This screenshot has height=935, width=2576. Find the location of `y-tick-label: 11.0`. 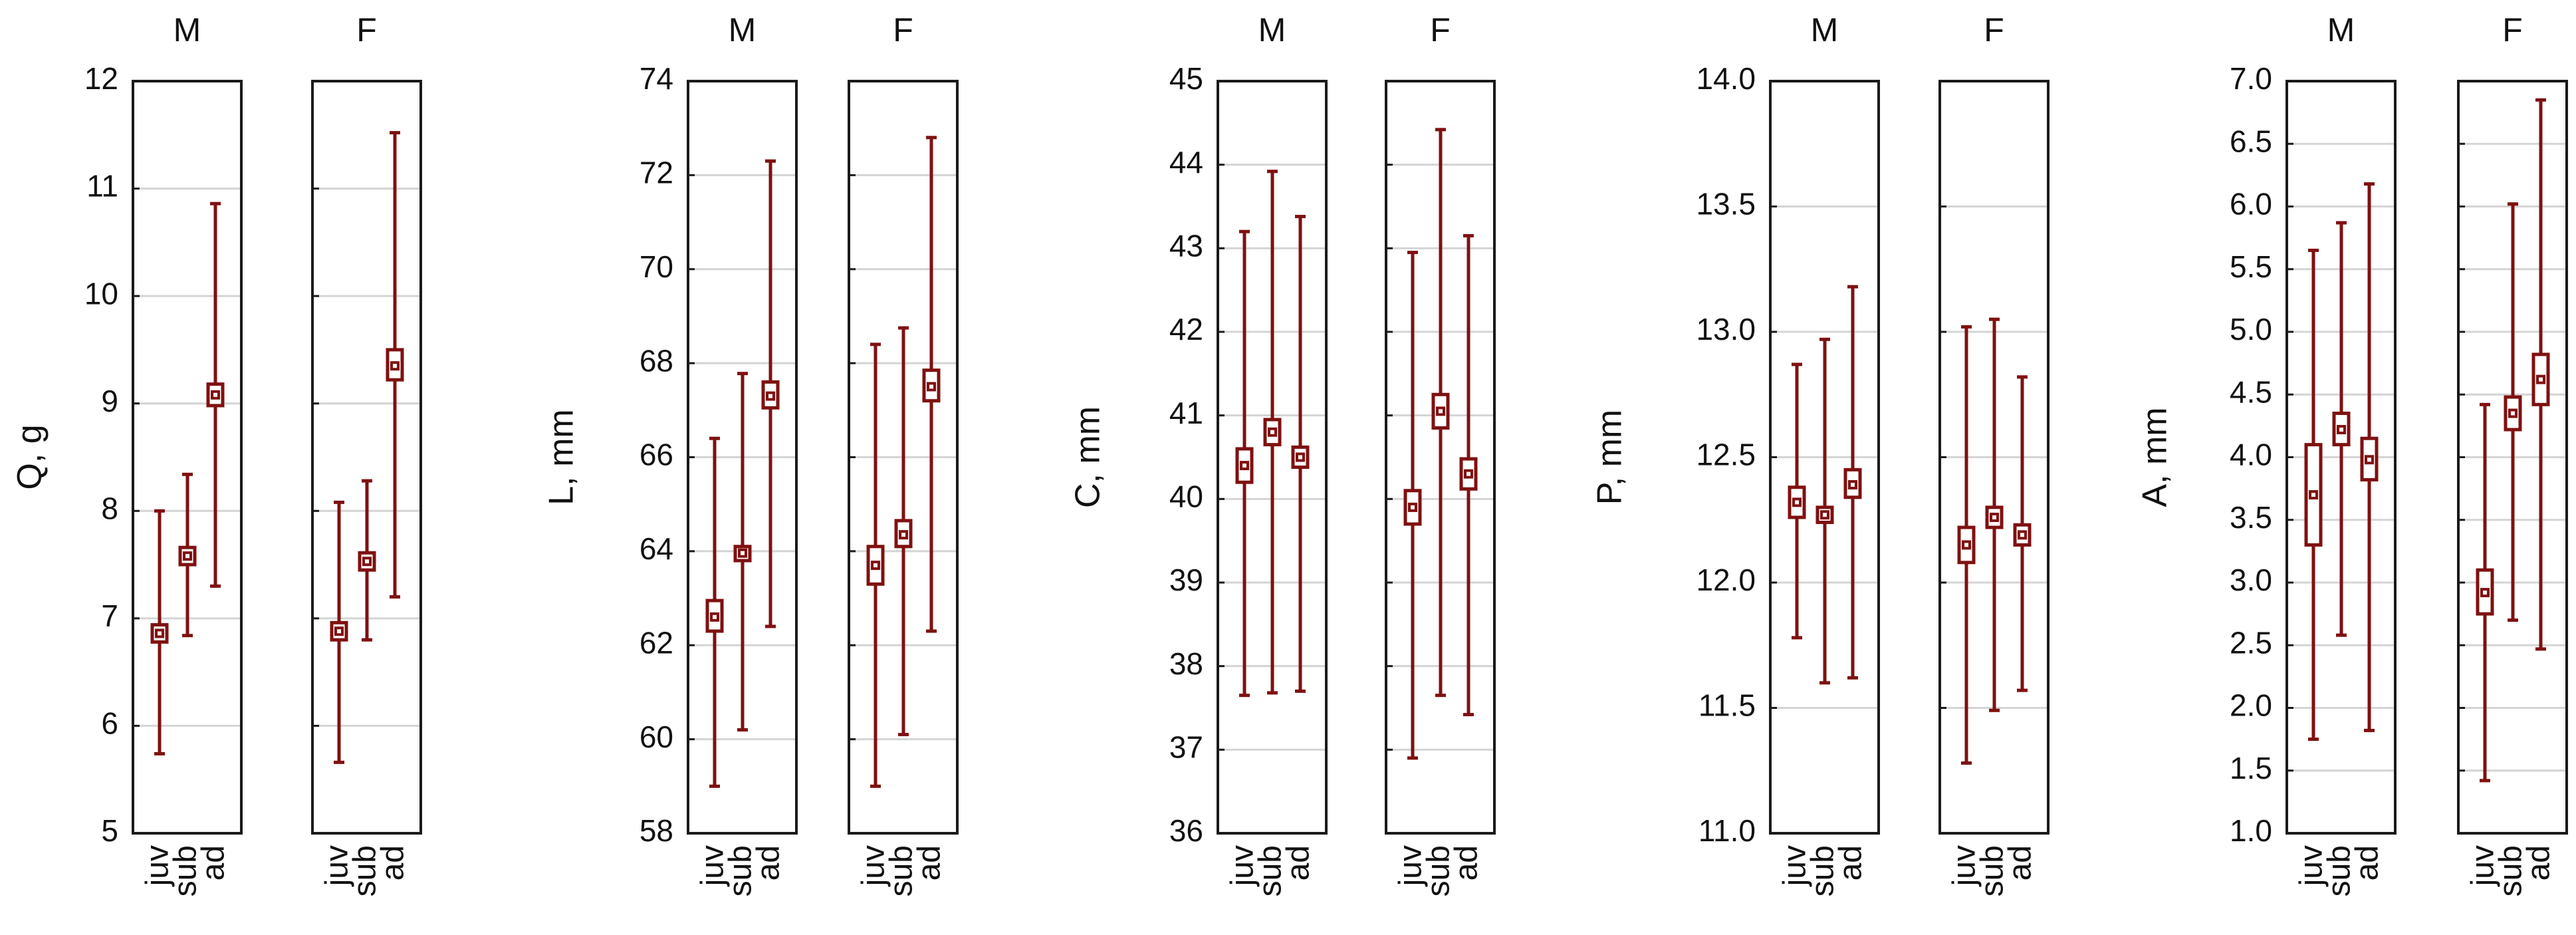

y-tick-label: 11.0 is located at coordinates (1727, 830).